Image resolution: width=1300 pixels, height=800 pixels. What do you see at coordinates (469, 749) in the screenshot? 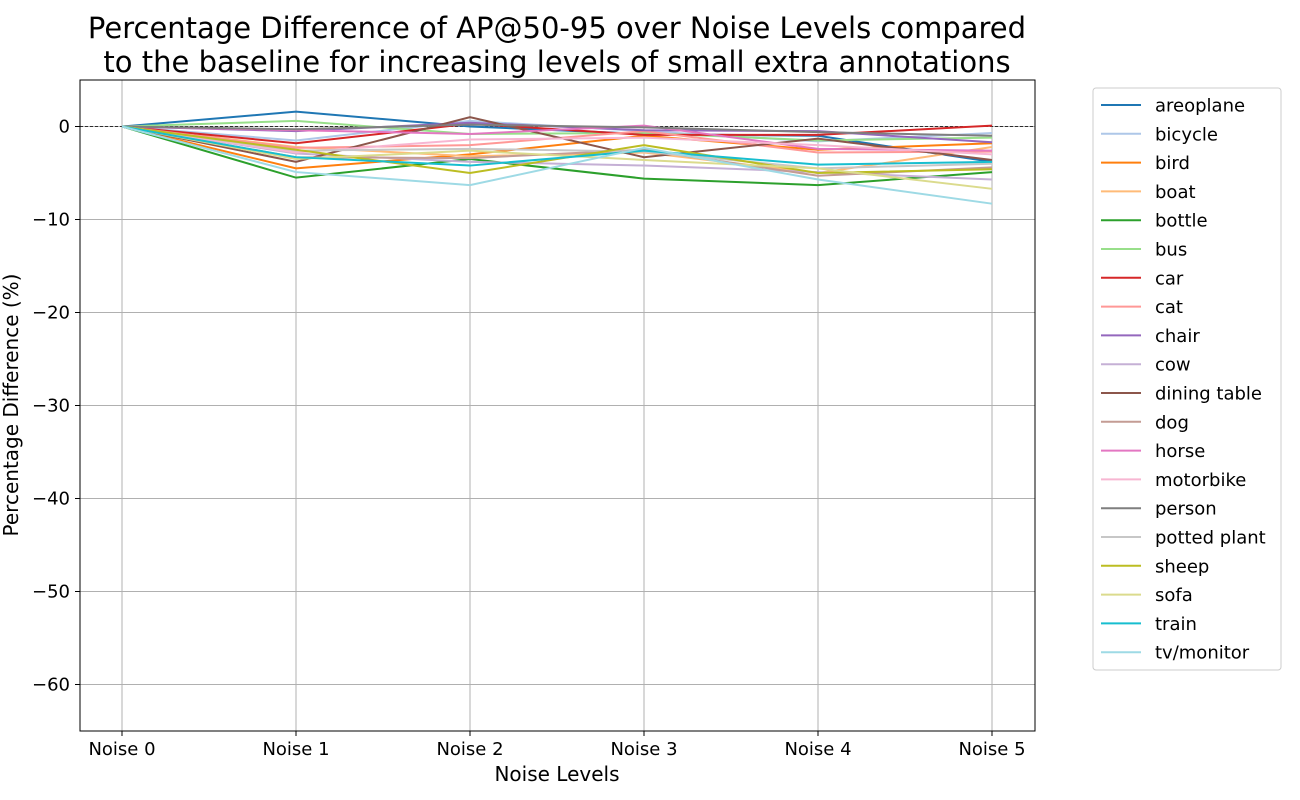
I see `x-tick-label: Noise 2` at bounding box center [469, 749].